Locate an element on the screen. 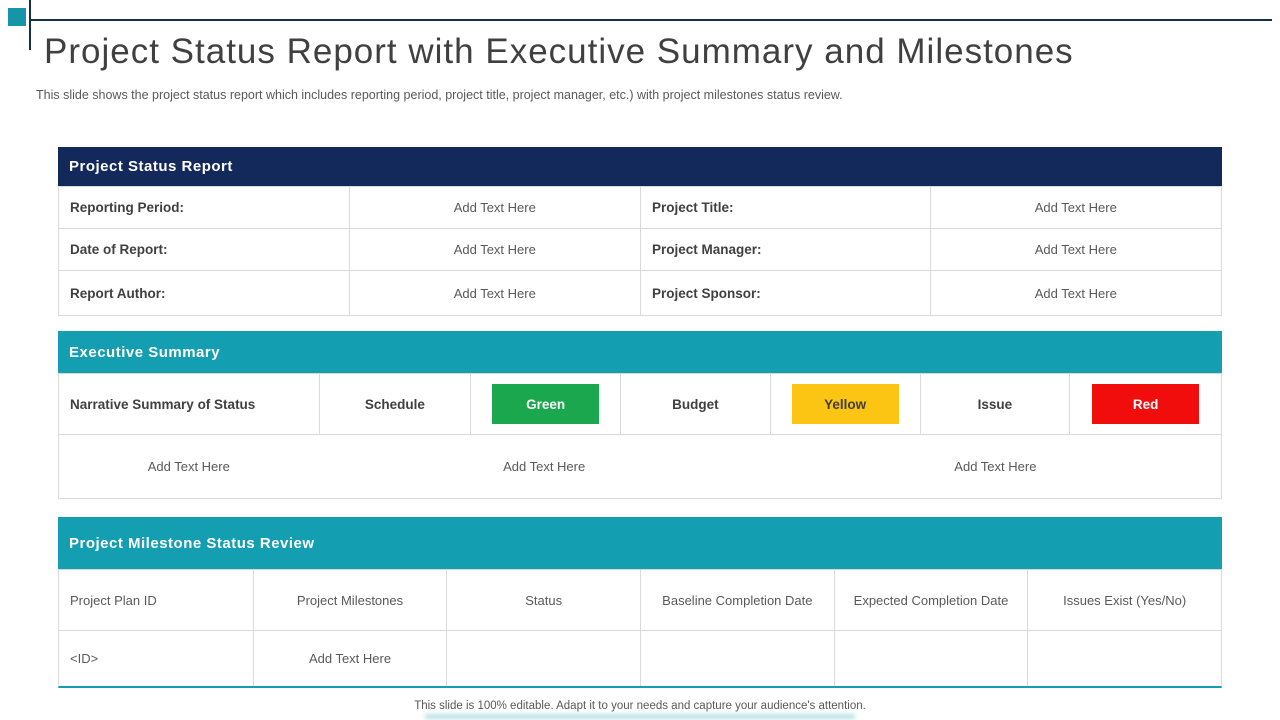 This screenshot has width=1280, height=720. accent-square-icon is located at coordinates (17, 17).